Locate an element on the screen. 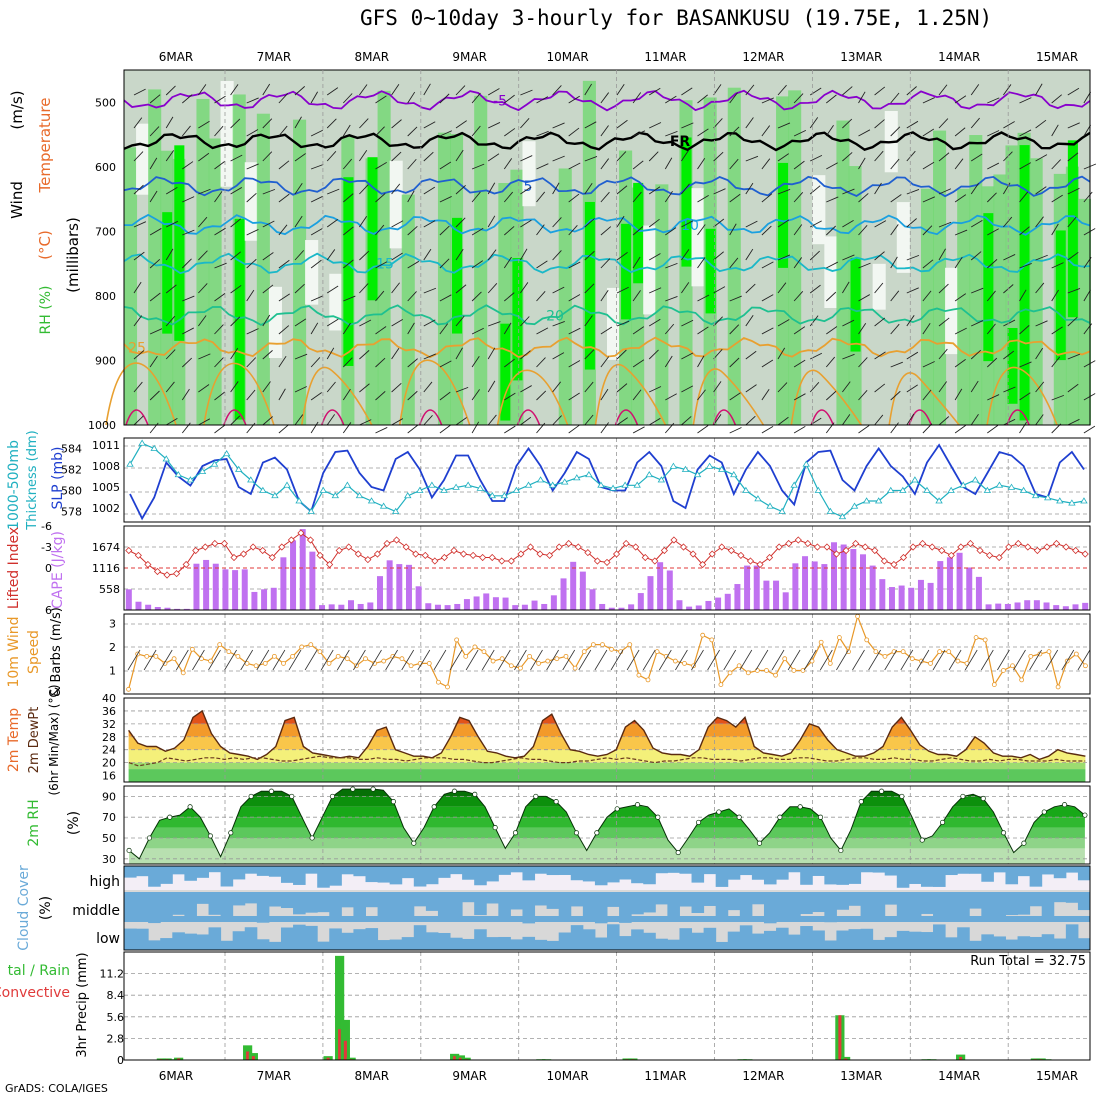  y-tick-label: 1674 is located at coordinates (106, 547).